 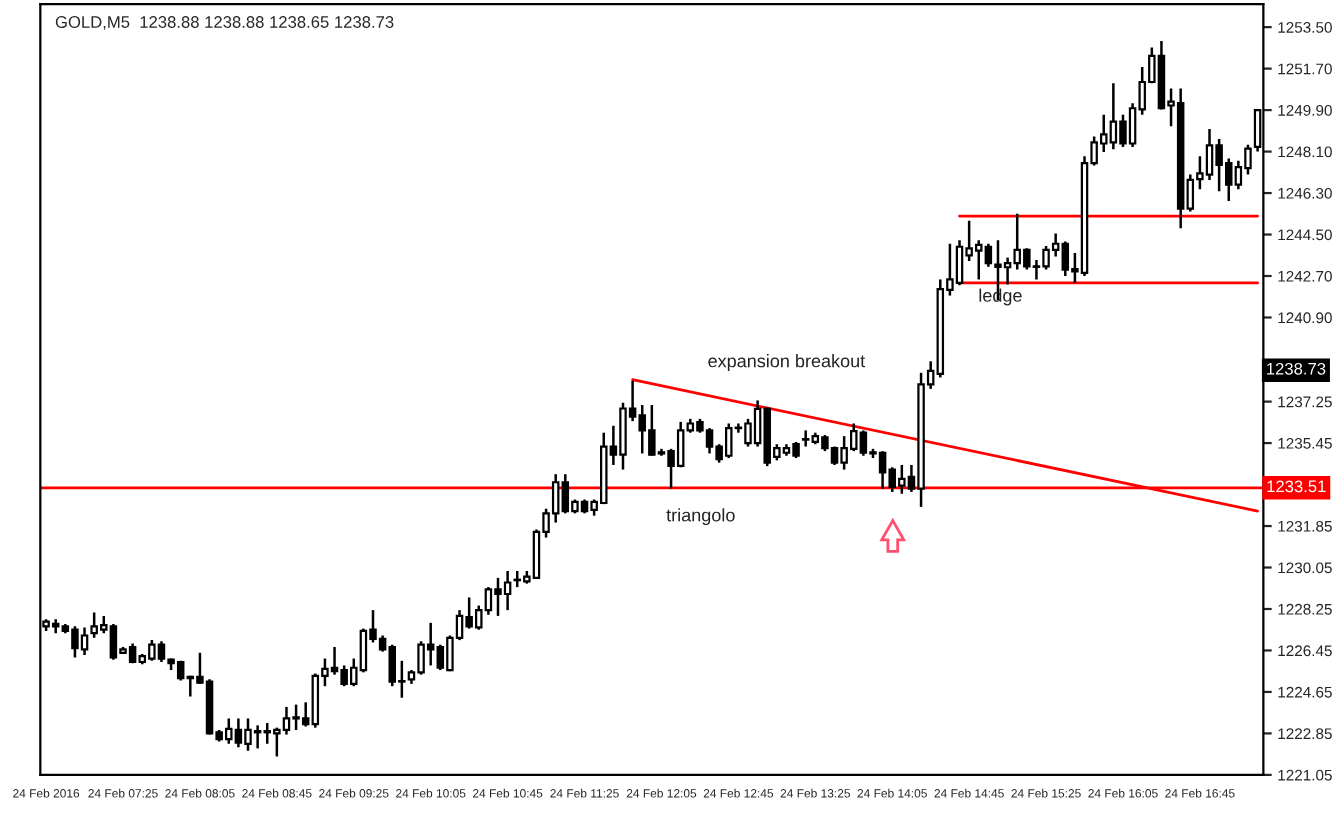 What do you see at coordinates (224, 23) in the screenshot?
I see `text: GOLD,M5 1238.88 1238.88 1238.65 1238.73` at bounding box center [224, 23].